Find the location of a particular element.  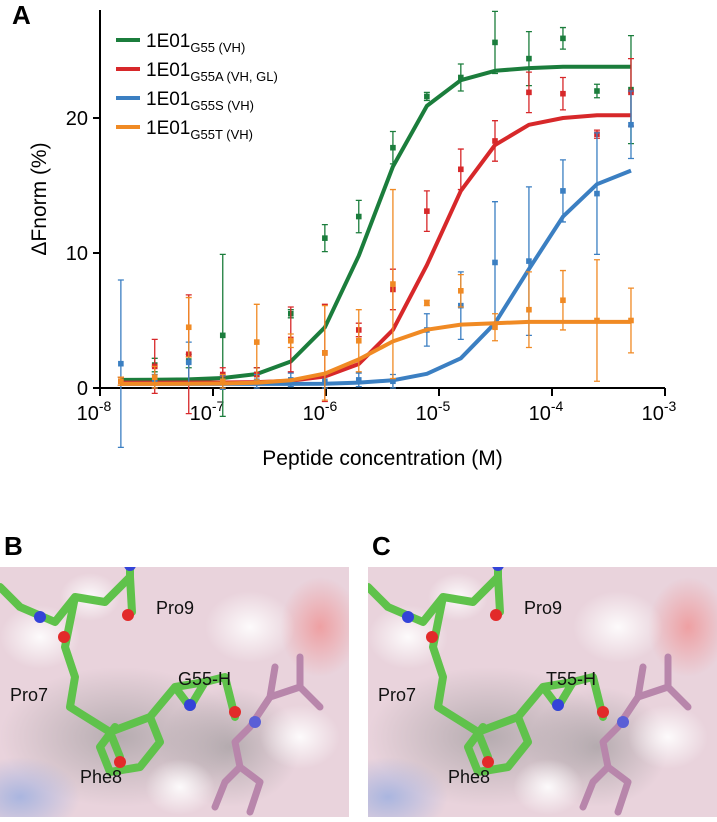

x-axis-label: Peptide concentration (M) is located at coordinates (382, 458).